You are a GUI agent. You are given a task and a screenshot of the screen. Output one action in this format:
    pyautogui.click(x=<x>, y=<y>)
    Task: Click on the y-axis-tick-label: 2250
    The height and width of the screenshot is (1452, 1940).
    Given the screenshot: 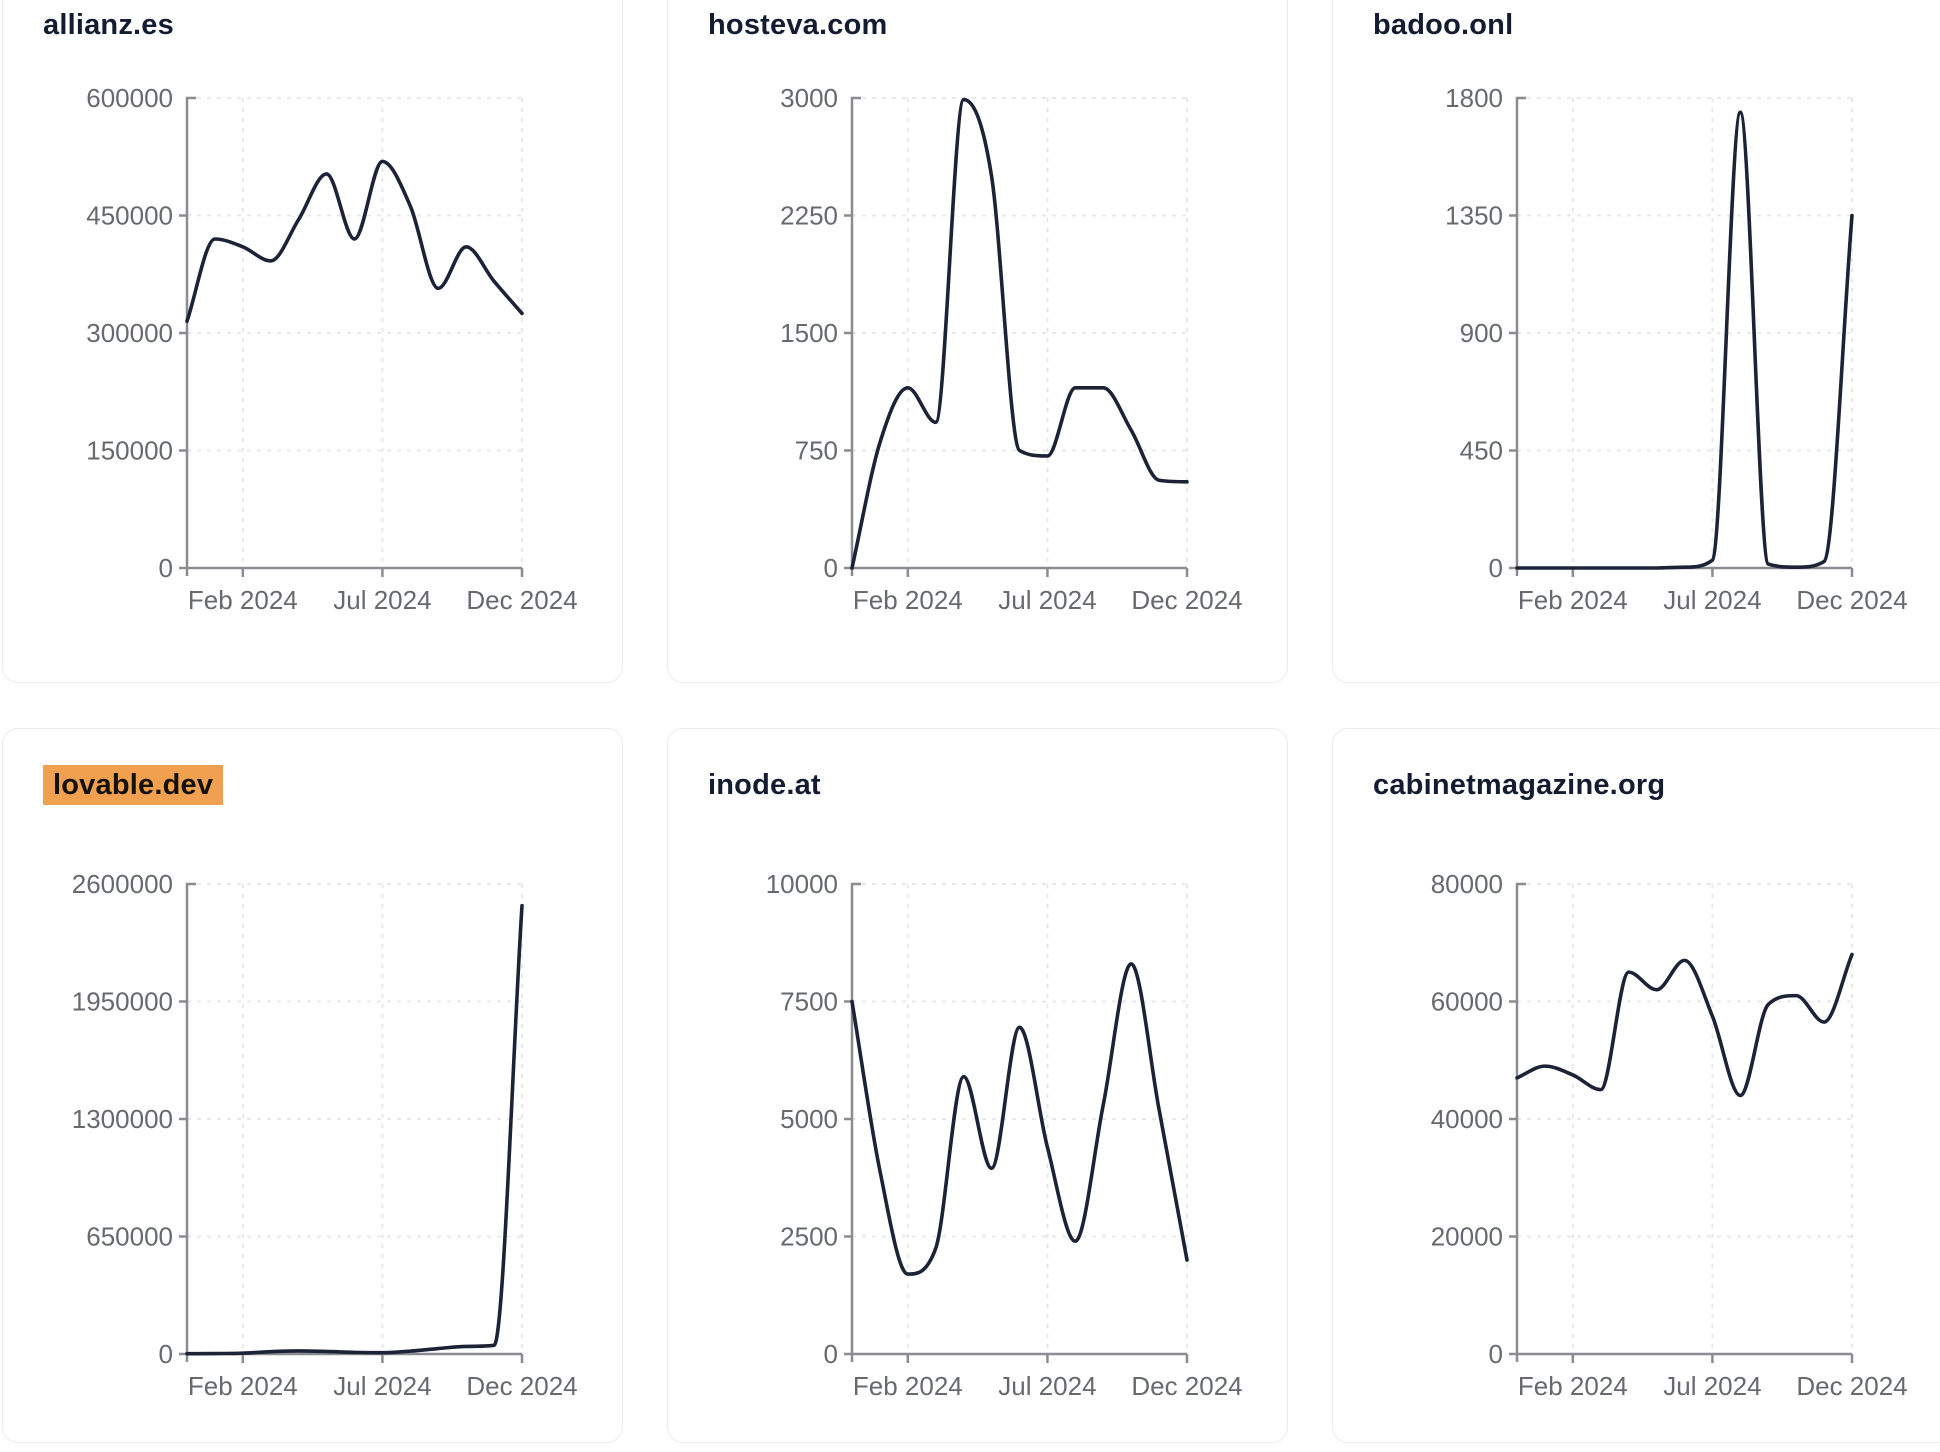 What is the action you would take?
    pyautogui.click(x=809, y=216)
    